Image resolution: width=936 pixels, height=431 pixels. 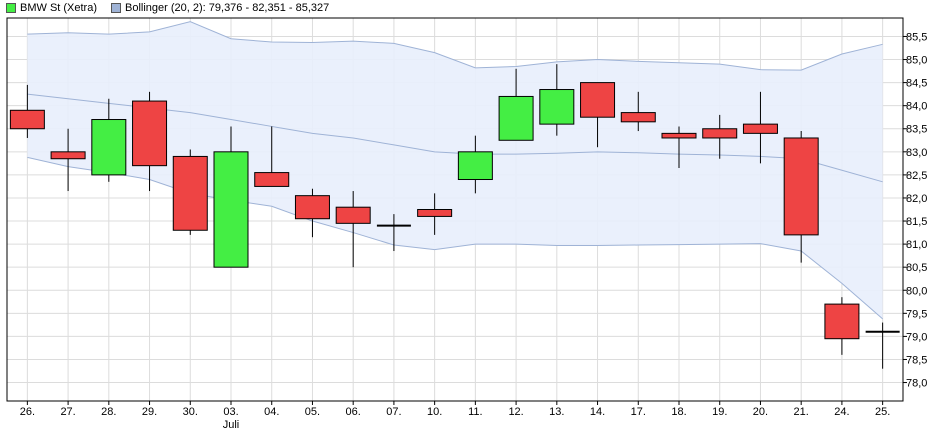 What do you see at coordinates (882, 412) in the screenshot?
I see `x-tick-label: 25.` at bounding box center [882, 412].